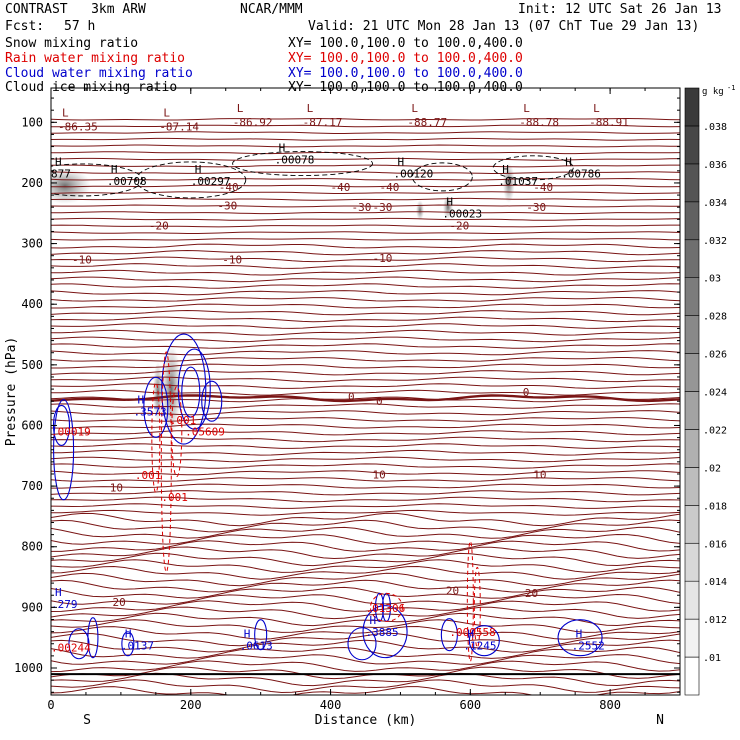 The width and height of the screenshot is (740, 740). I want to click on colorbar-label: .012, so click(715, 620).